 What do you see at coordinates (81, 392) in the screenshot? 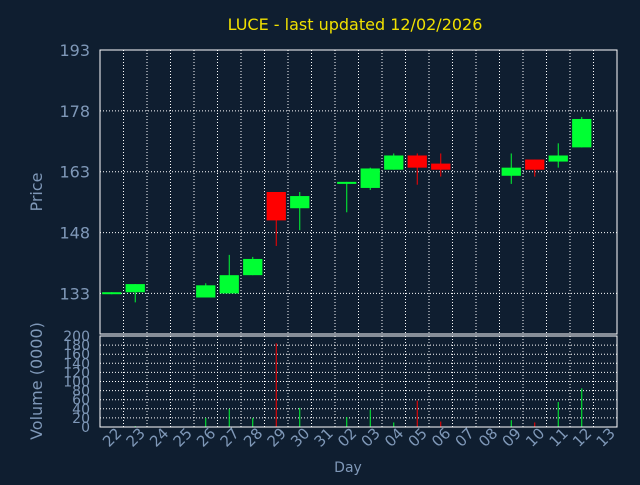
I see `volume-tick-label: 80` at bounding box center [81, 392].